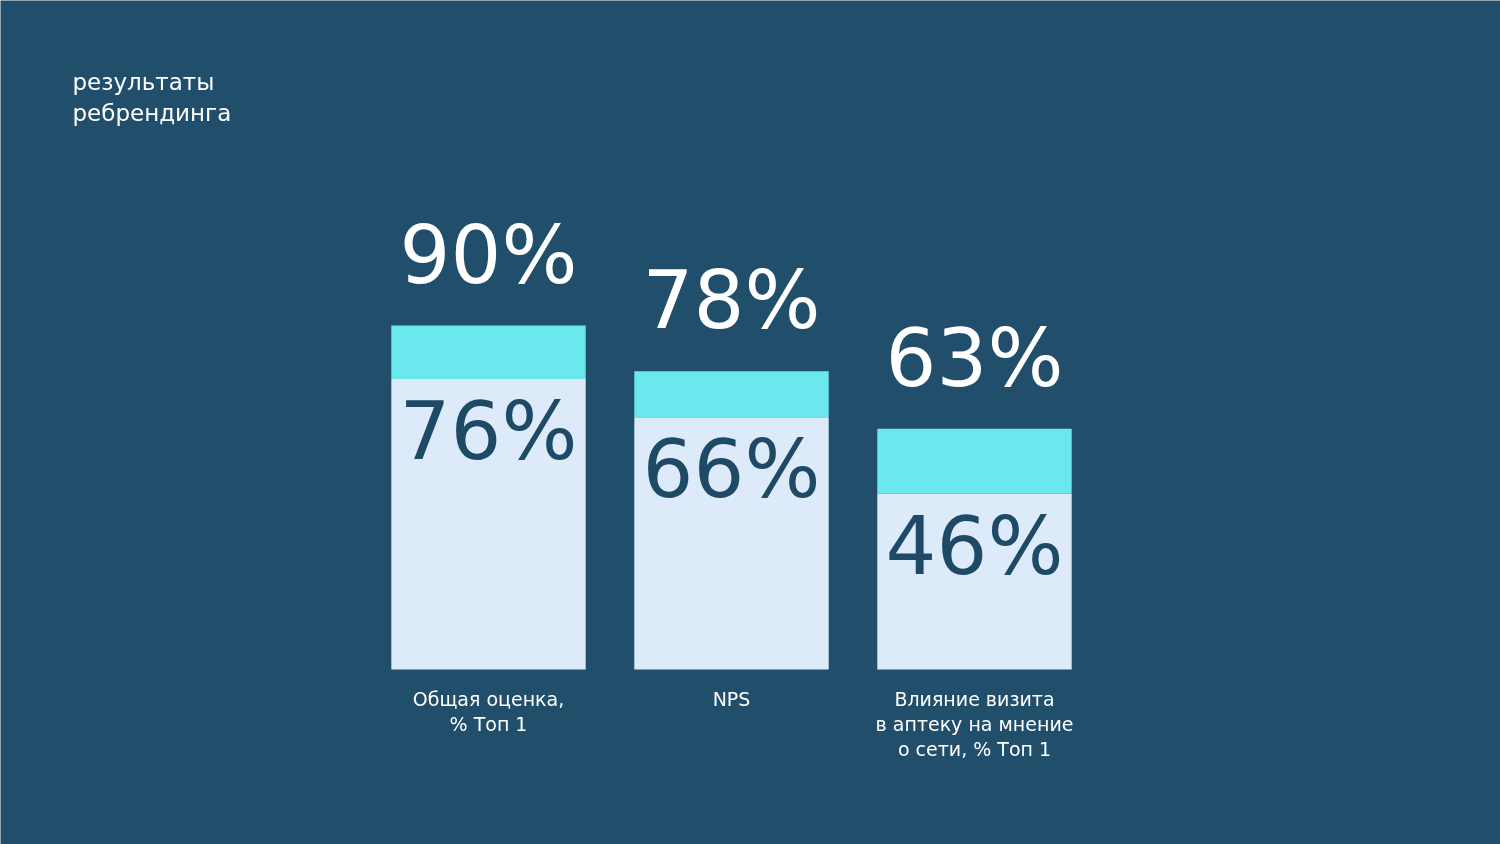 This screenshot has height=844, width=1500. Describe the element at coordinates (731, 470) in the screenshot. I see `data-label: 66%` at that location.